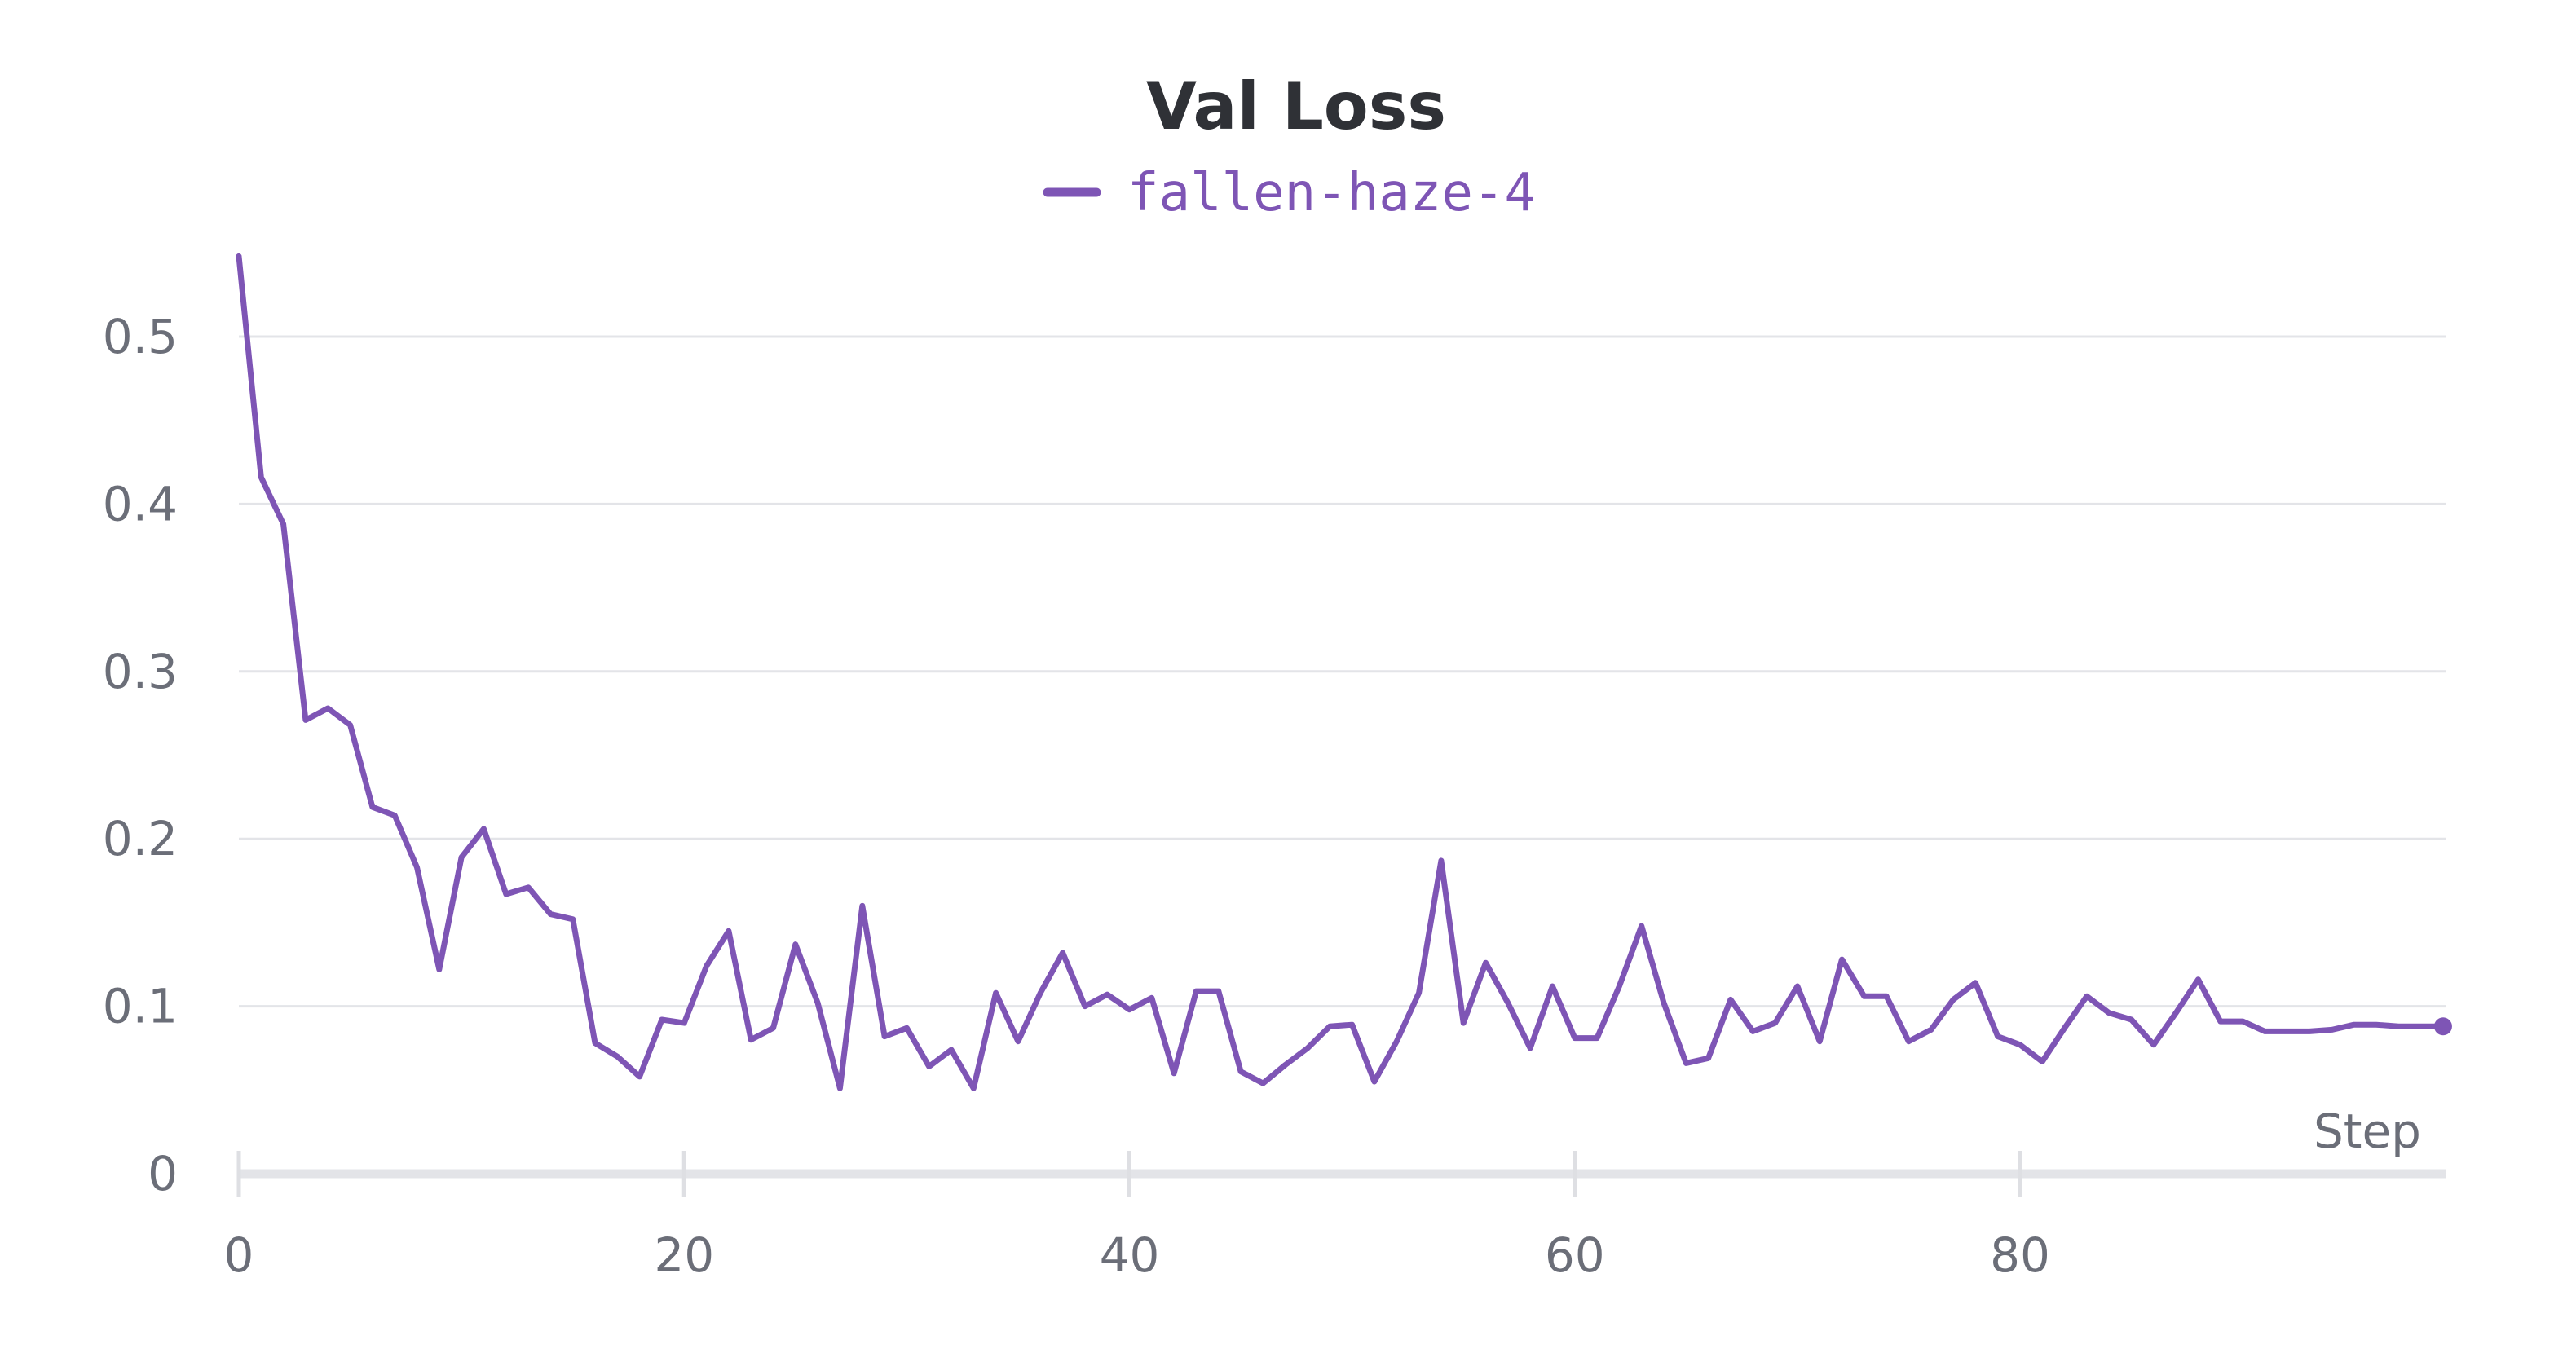 This screenshot has width=2576, height=1353. I want to click on legend: fallen-haze-4, so click(1289, 193).